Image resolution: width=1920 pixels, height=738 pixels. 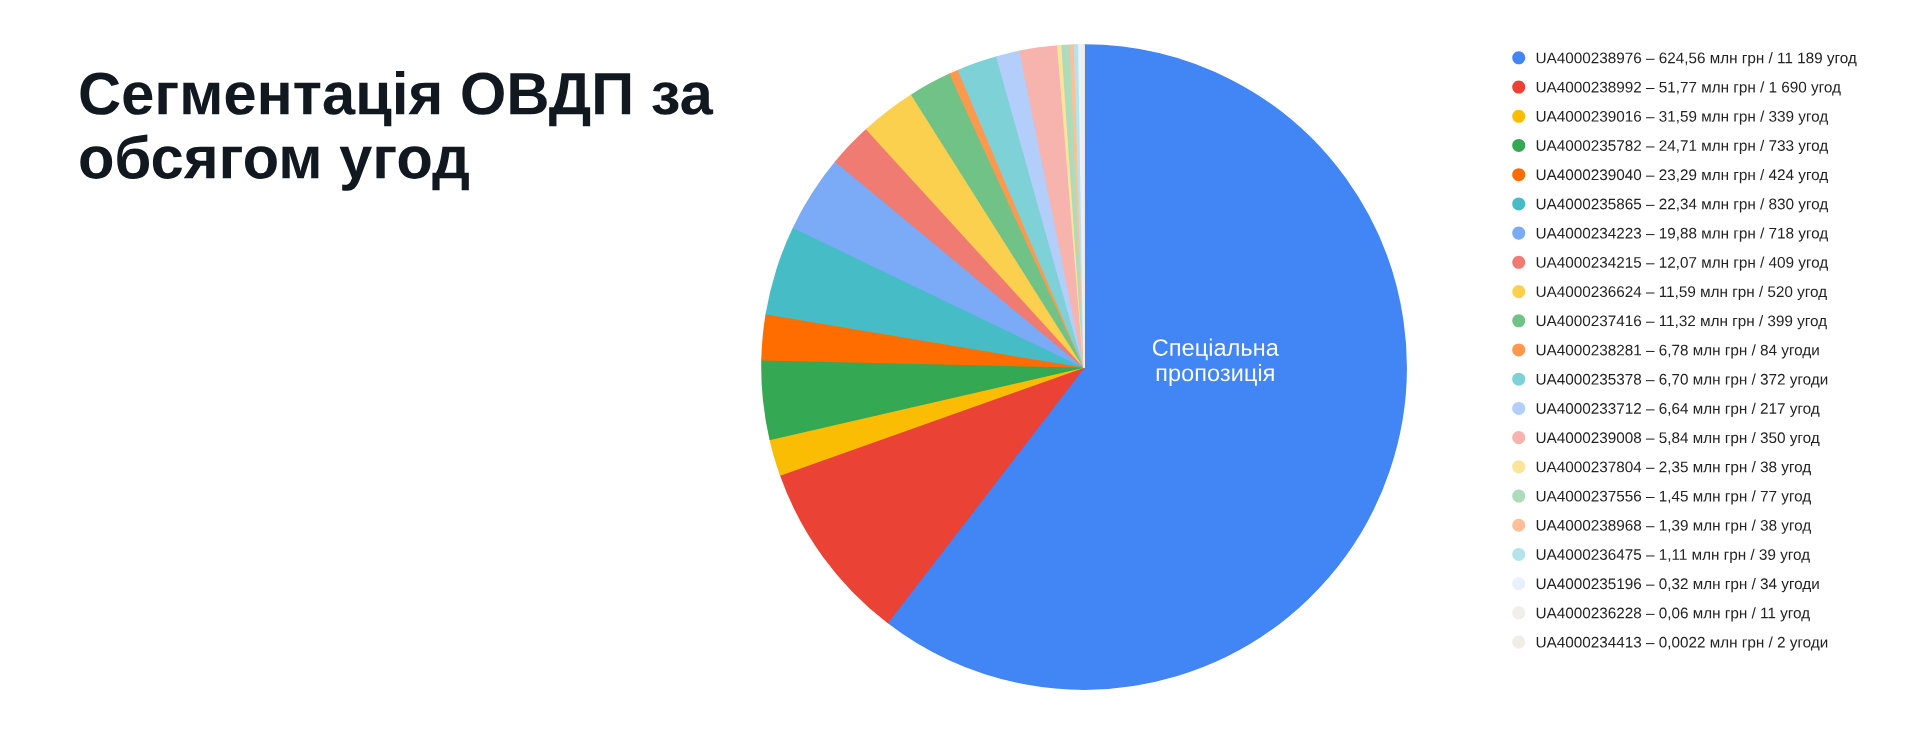 What do you see at coordinates (1677, 351) in the screenshot?
I see `legend-label: UA4000238281 – 6,78 млн грн / 84 угоди` at bounding box center [1677, 351].